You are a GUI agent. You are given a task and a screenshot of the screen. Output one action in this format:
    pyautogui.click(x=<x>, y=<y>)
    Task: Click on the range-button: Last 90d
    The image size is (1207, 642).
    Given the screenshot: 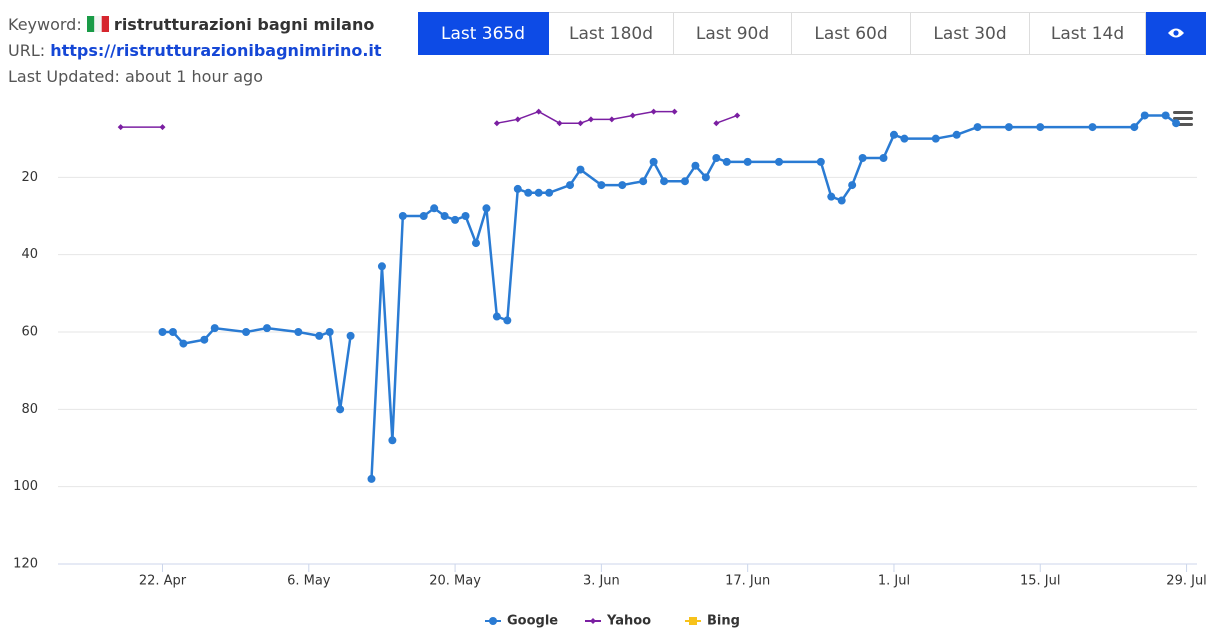 What is the action you would take?
    pyautogui.click(x=733, y=33)
    